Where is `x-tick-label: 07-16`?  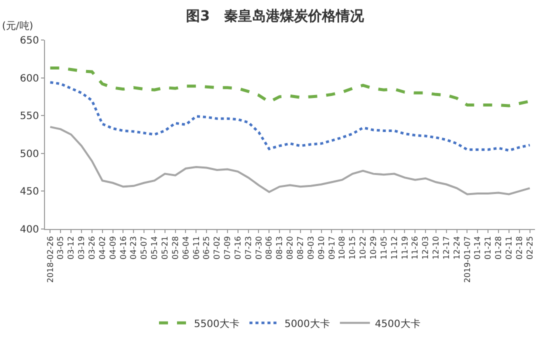
x-tick-label: 07-16 is located at coordinates (237, 248).